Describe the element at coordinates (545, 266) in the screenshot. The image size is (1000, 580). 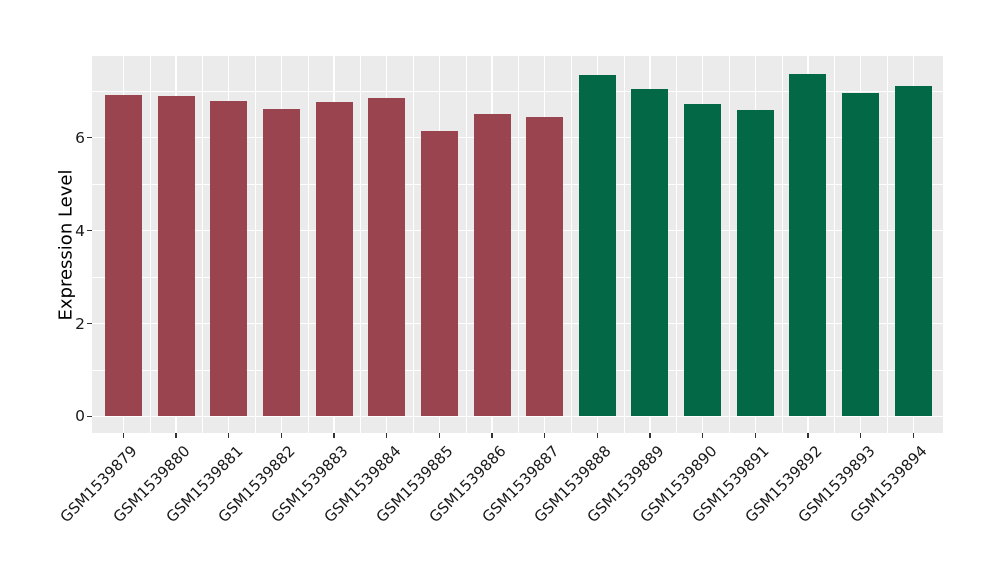
I see `bar-GSM1539887` at that location.